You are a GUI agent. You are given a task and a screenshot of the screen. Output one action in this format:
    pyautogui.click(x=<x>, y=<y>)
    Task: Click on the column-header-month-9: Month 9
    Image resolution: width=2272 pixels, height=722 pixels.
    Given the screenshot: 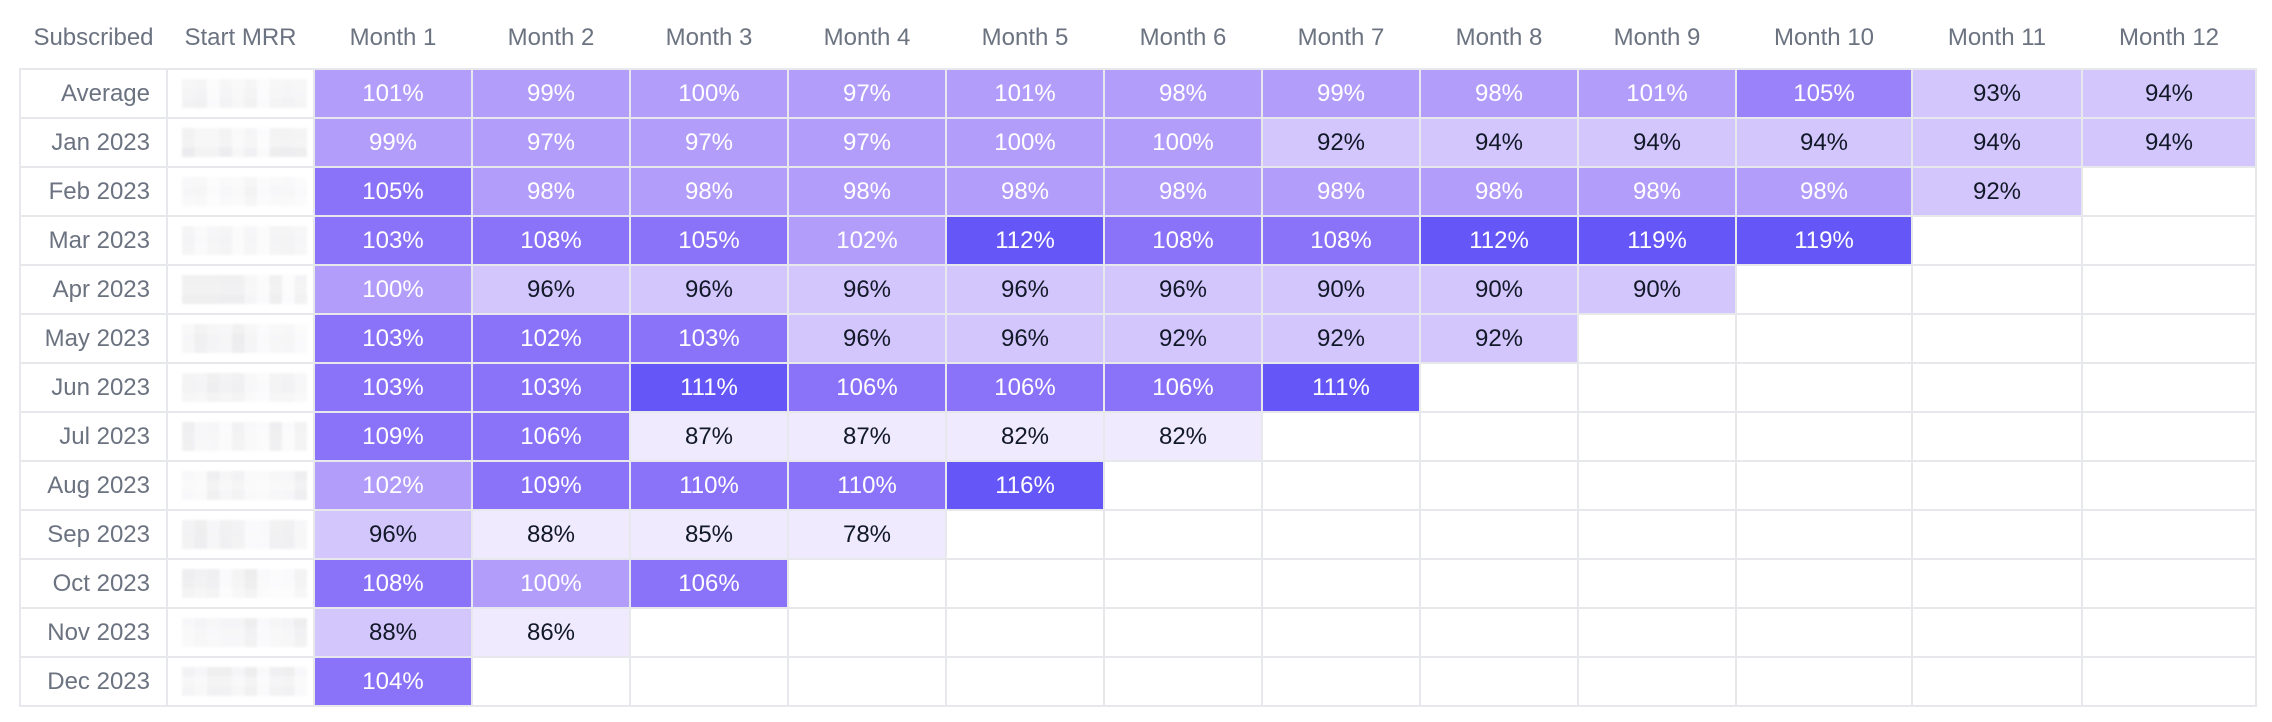 What is the action you would take?
    pyautogui.click(x=1657, y=37)
    